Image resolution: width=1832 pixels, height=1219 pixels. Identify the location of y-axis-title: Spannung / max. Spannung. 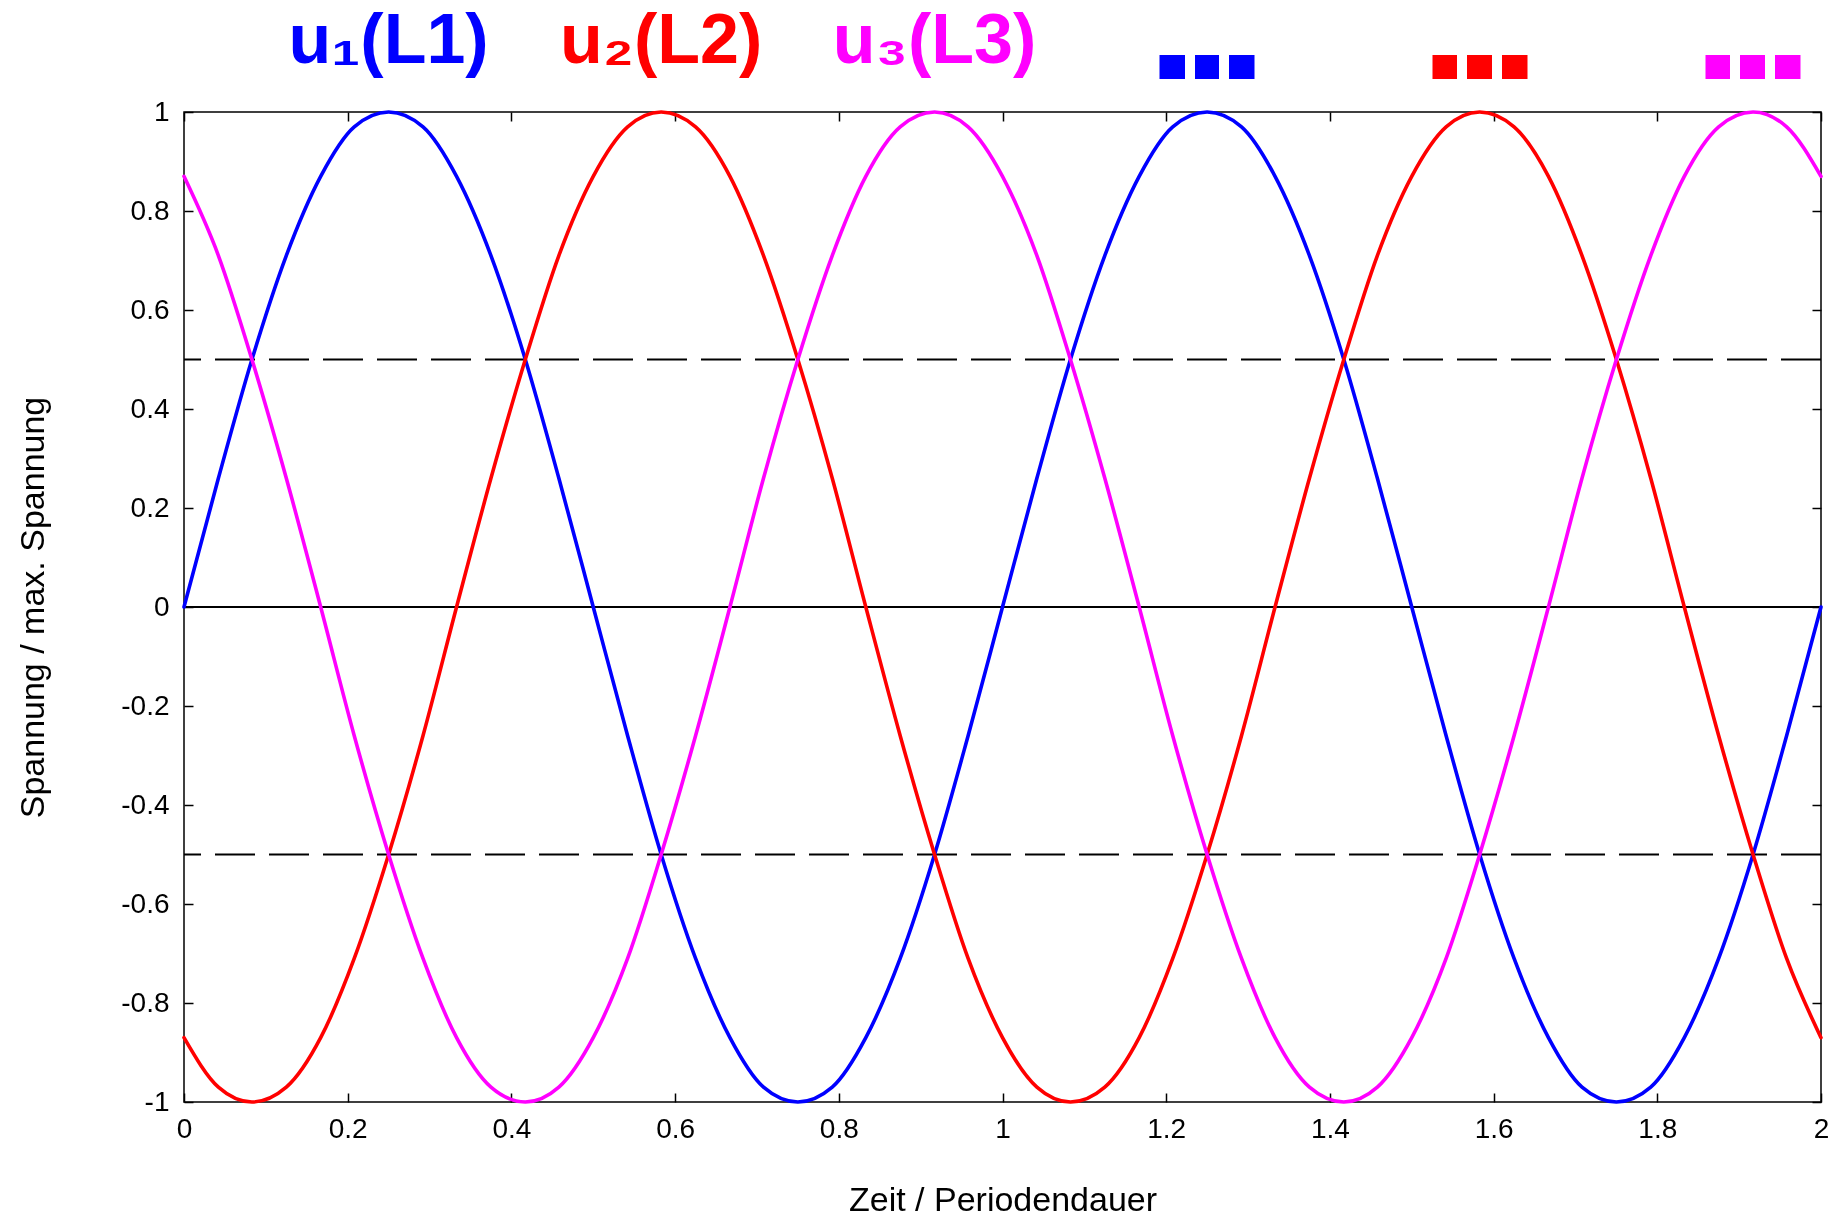
(31, 607).